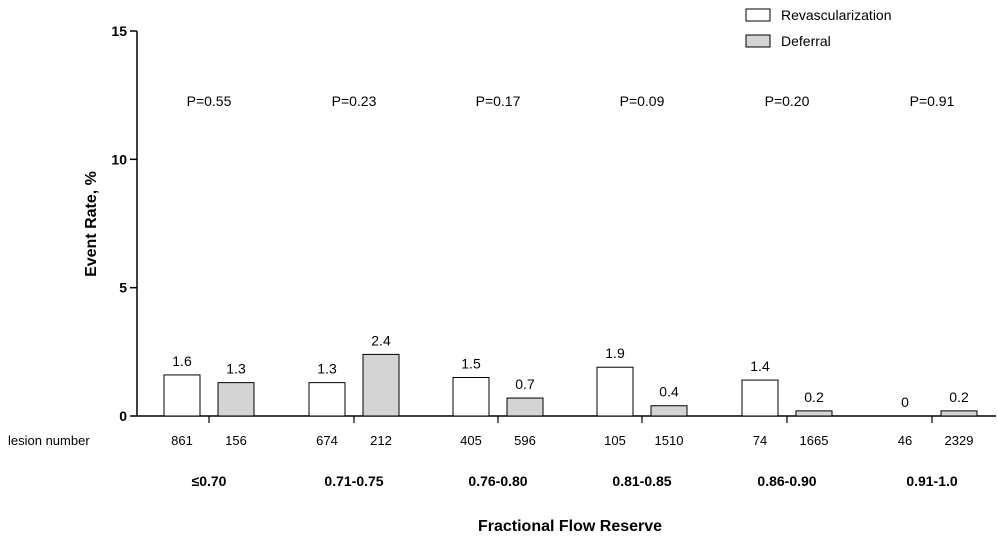  Describe the element at coordinates (182, 440) in the screenshot. I see `lesion-count-revascularization: 861` at that location.